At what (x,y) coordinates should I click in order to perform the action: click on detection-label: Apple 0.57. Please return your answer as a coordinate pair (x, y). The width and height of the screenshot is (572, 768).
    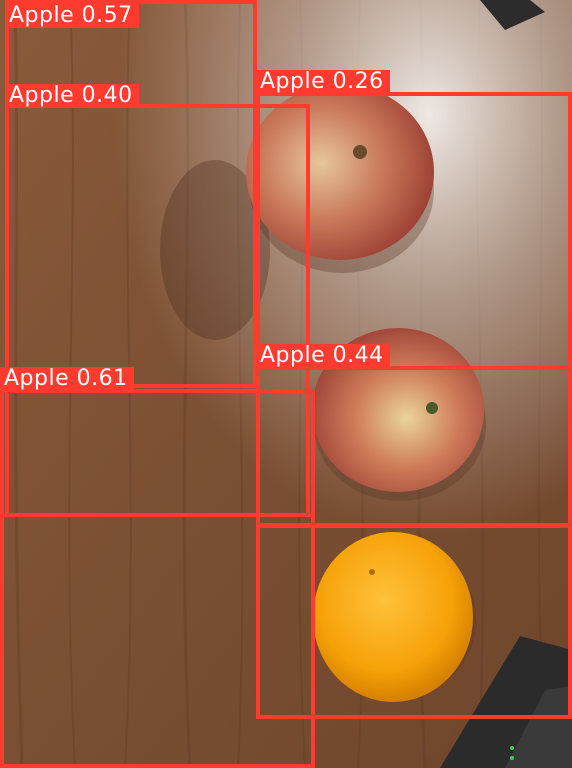
    Looking at the image, I should click on (72, 16).